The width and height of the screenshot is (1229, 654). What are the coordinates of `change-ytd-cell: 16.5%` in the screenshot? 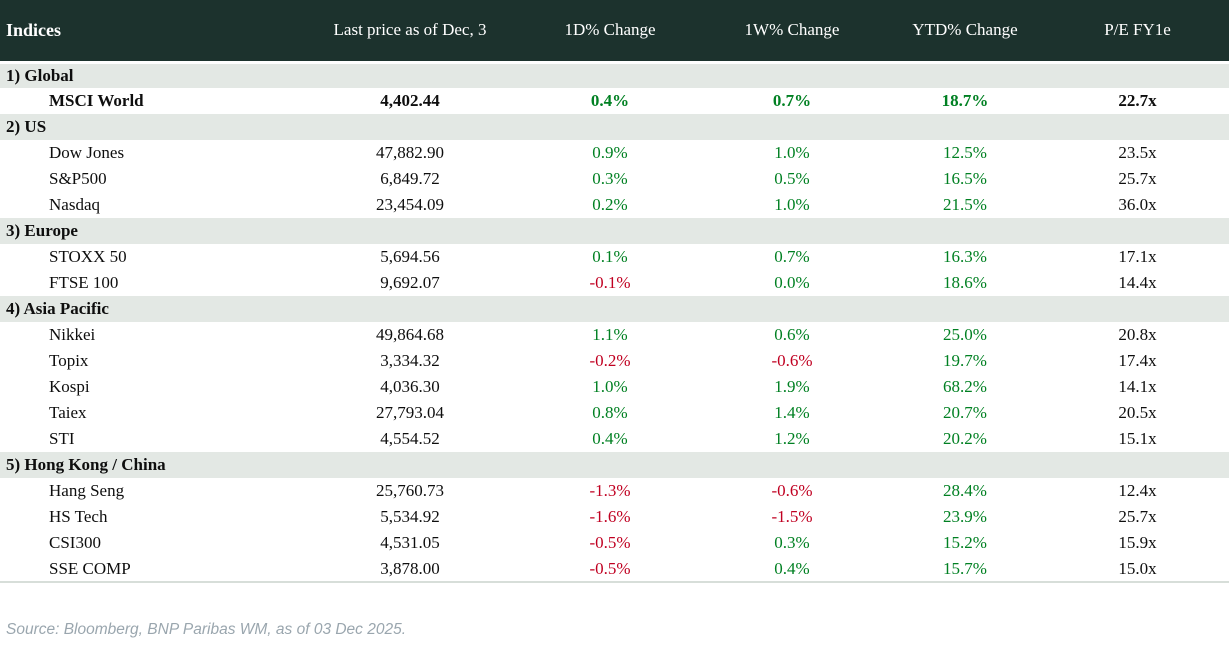 It's located at (965, 178).